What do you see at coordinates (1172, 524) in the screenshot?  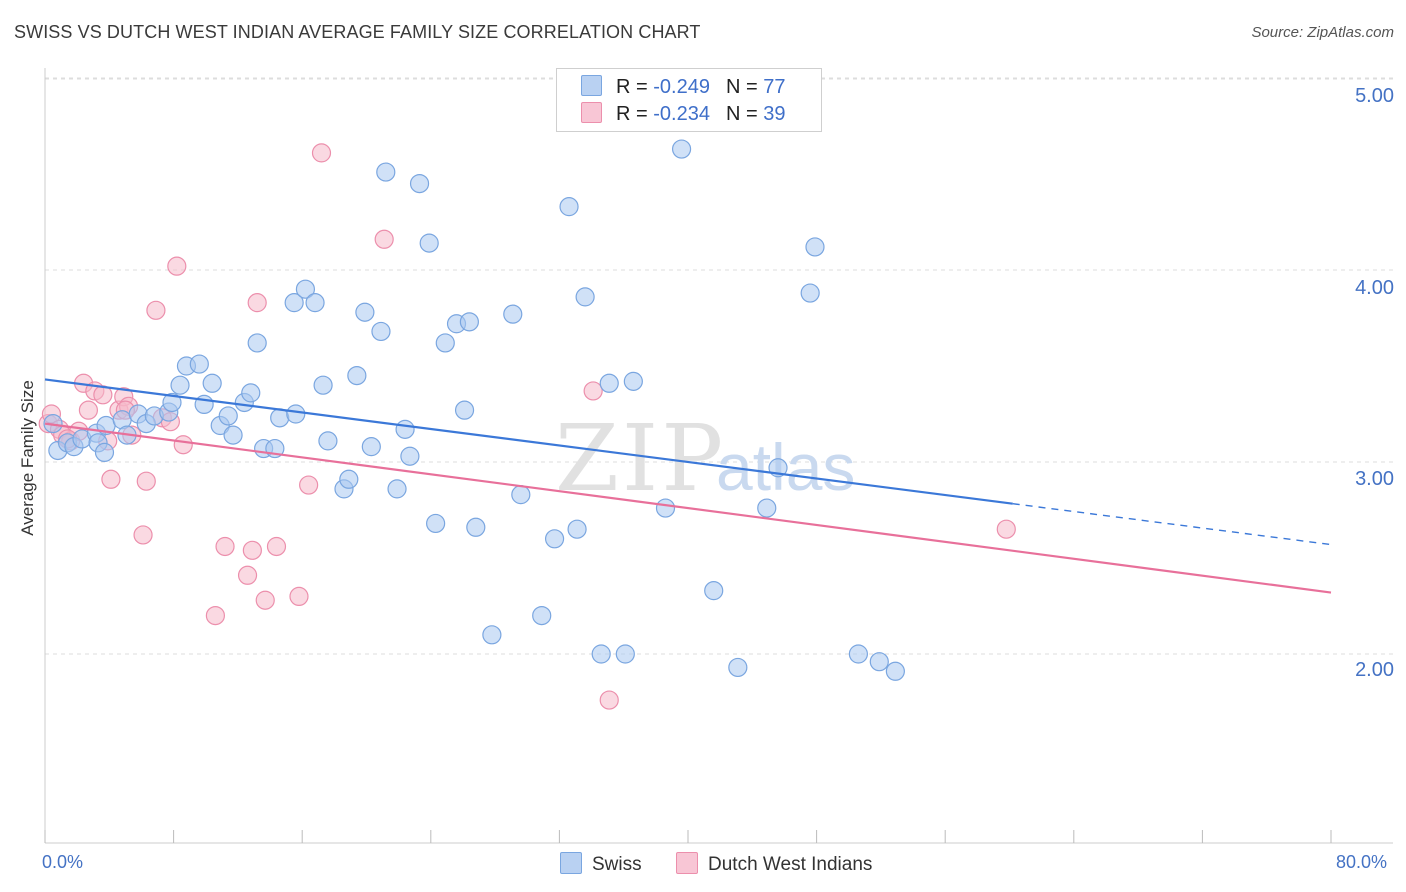 I see `swiss-trend-extension` at bounding box center [1172, 524].